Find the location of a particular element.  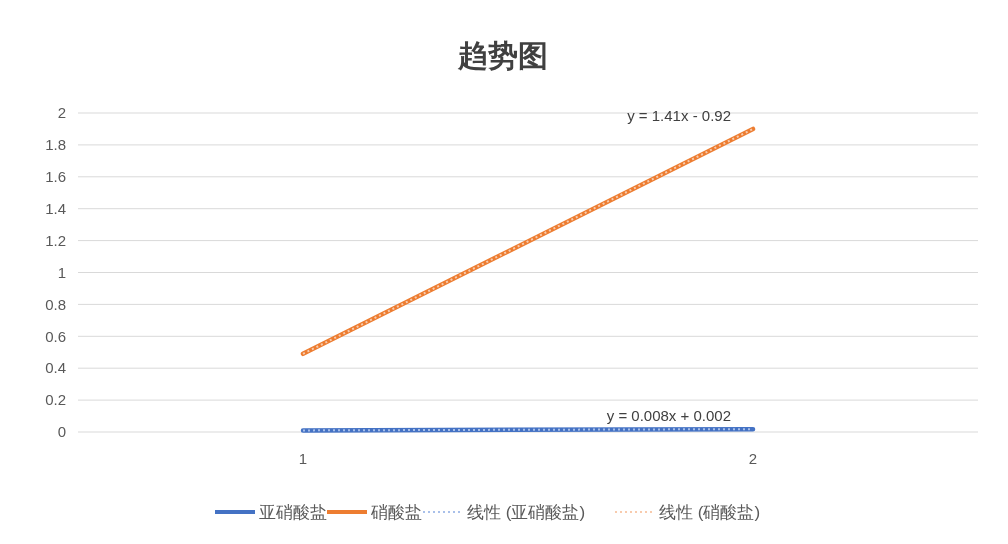

y-tick-label: 0.8 is located at coordinates (55, 304).